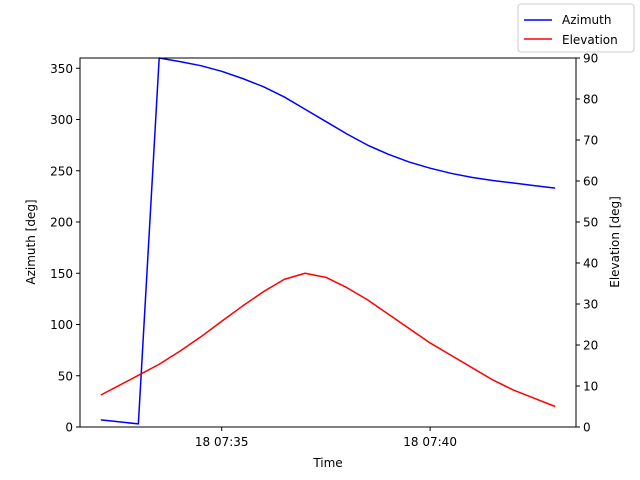  I want to click on x-axis-ticks: 18 07:35 18 07:40, so click(326, 438).